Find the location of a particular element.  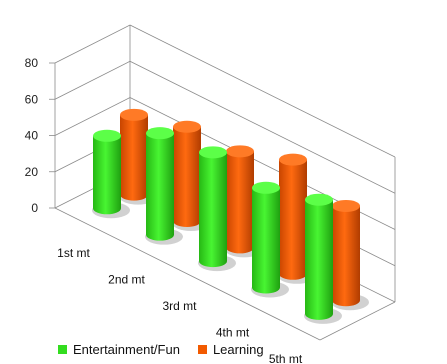

y-tick-label: 60 is located at coordinates (32, 99).